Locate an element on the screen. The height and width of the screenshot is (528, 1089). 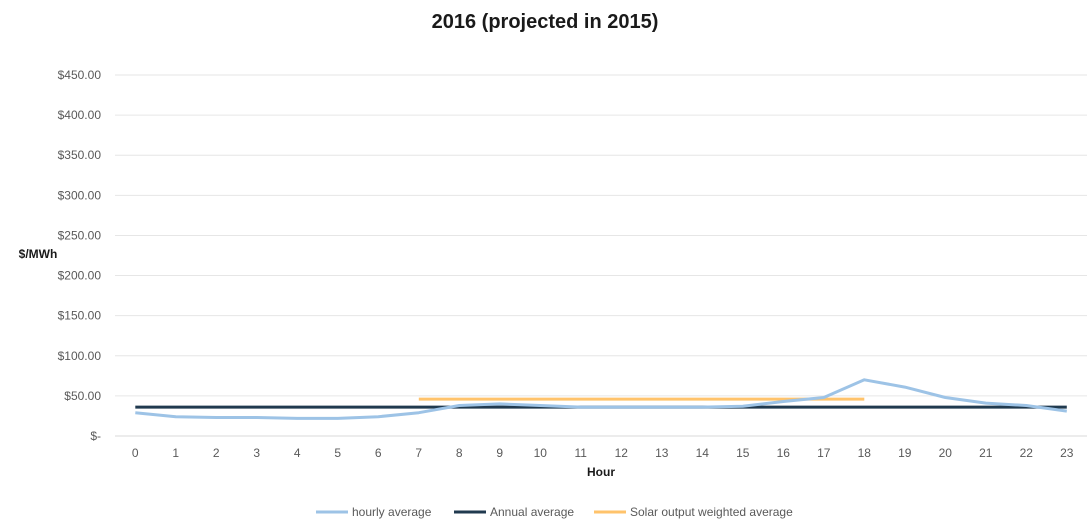
x-tick-label: 2 is located at coordinates (216, 453).